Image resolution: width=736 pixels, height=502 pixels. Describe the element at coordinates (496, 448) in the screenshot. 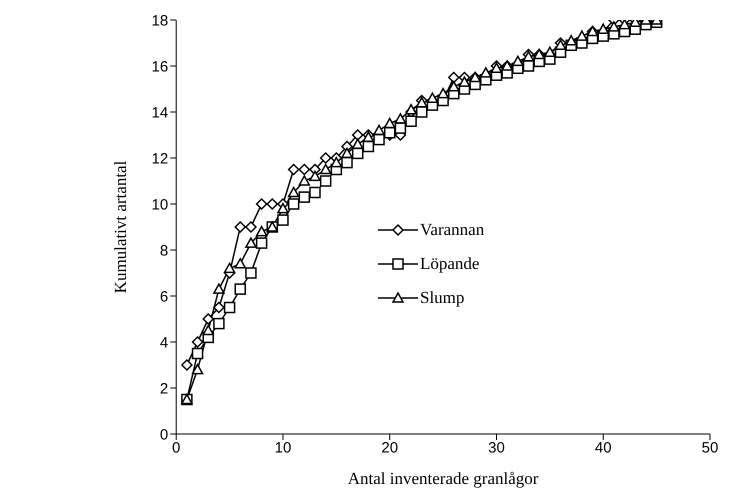

I see `x-tick-label: 30` at that location.